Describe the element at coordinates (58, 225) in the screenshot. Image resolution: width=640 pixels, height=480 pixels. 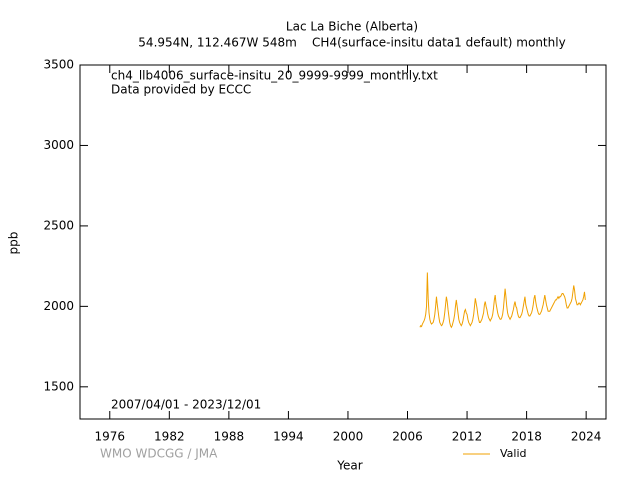
I see `y-tick-label: 2500` at that location.